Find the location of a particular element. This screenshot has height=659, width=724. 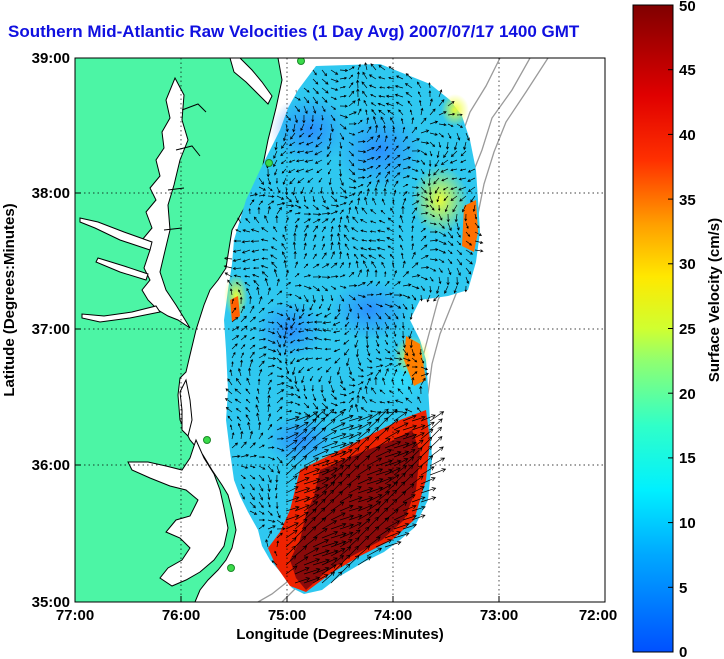

x-axis-title: Longitude (Degrees:Minutes) is located at coordinates (340, 634).